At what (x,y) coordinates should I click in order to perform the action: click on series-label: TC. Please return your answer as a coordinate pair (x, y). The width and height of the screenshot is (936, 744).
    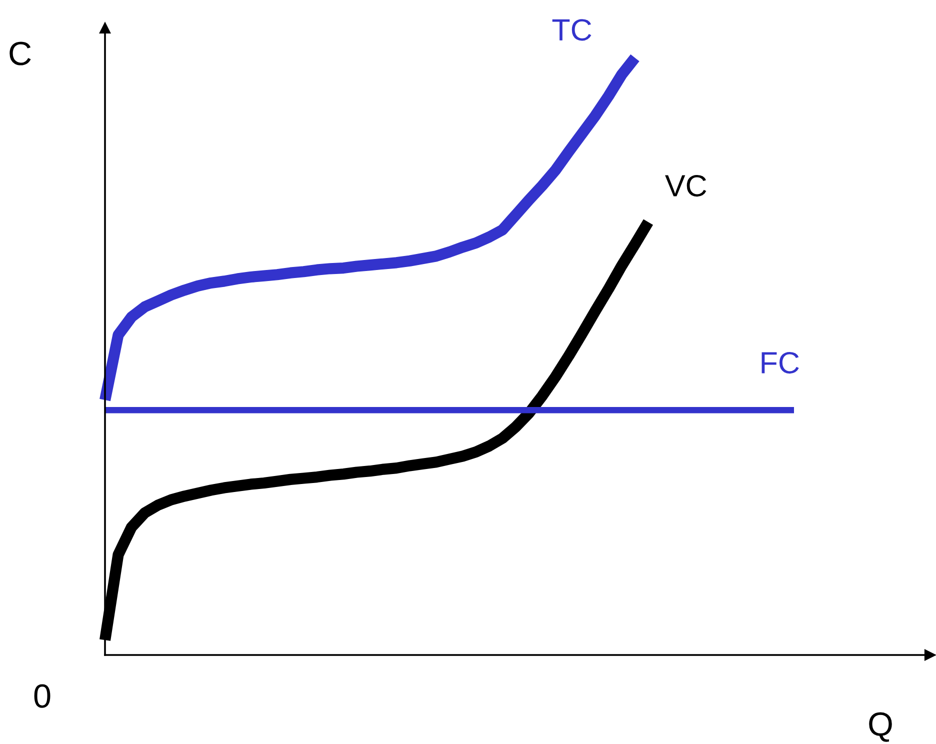
    Looking at the image, I should click on (572, 30).